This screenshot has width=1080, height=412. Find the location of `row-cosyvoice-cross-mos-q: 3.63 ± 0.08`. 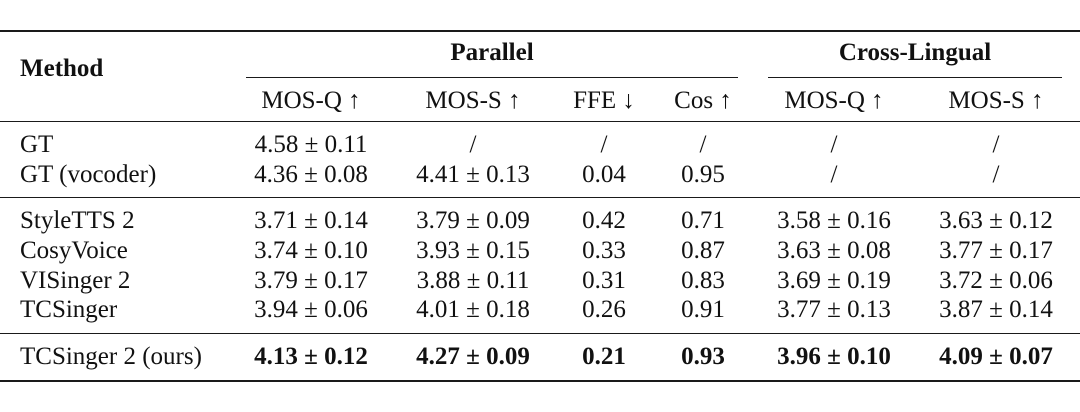

row-cosyvoice-cross-mos-q: 3.63 ± 0.08 is located at coordinates (834, 250).